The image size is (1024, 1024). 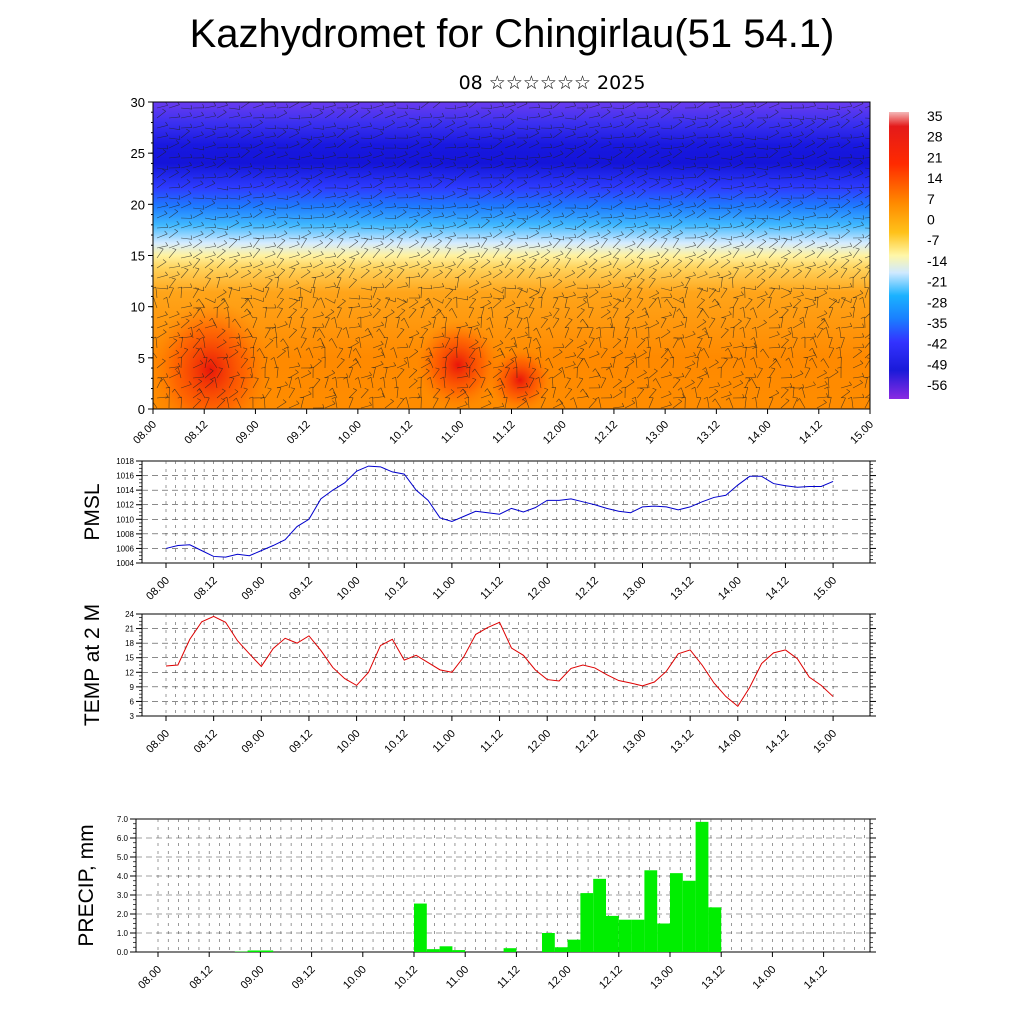 I want to click on x-tick-label: 08.00, so click(x=158, y=589).